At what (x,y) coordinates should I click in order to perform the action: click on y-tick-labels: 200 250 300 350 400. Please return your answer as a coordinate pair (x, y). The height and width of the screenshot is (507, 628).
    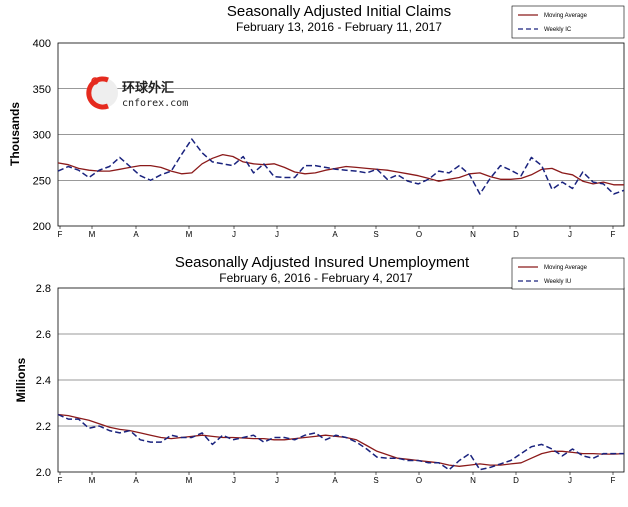
    Looking at the image, I should click on (42, 135).